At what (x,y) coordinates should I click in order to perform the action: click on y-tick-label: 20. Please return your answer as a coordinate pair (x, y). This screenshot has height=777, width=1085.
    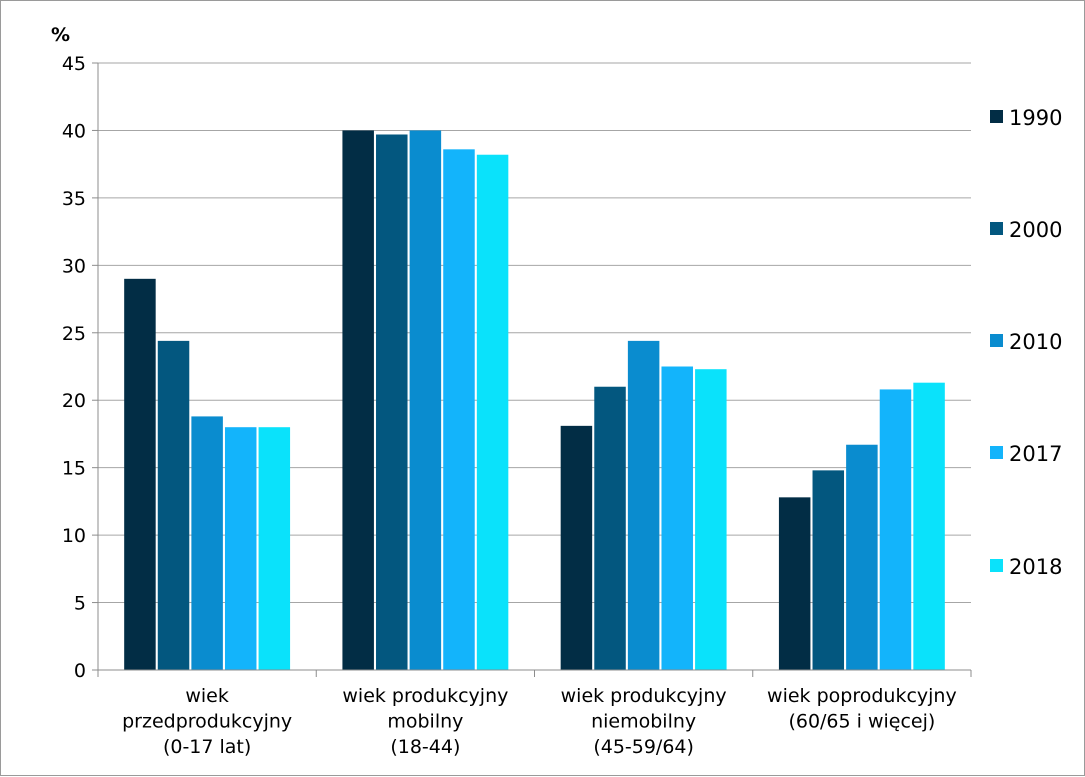
    Looking at the image, I should click on (74, 401).